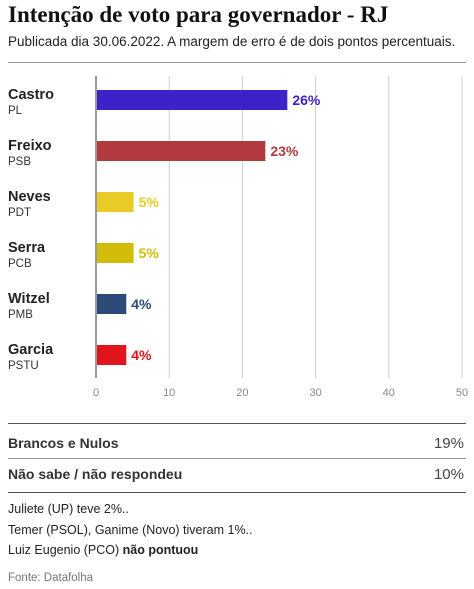 Image resolution: width=474 pixels, height=589 pixels. I want to click on summary-label: Brancos e Nulos, so click(63, 443).